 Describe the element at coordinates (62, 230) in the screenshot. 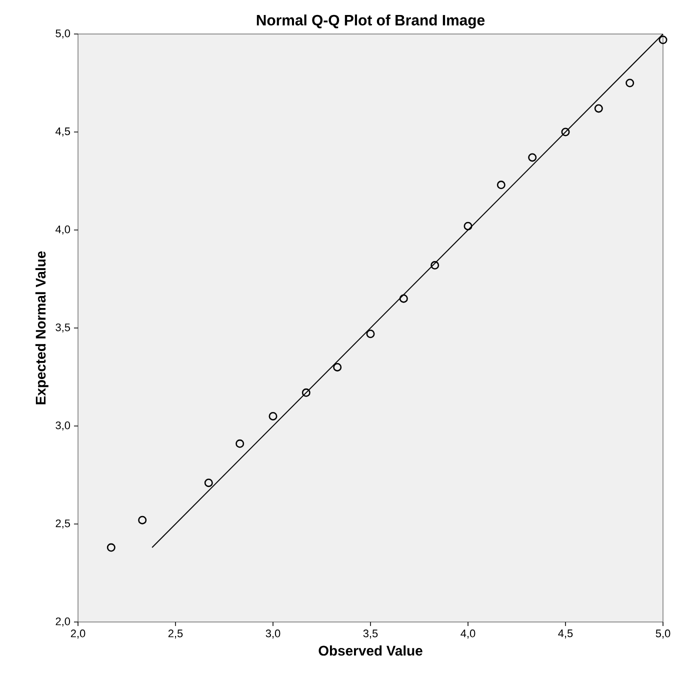

I see `y-tick-label: 4,0` at that location.